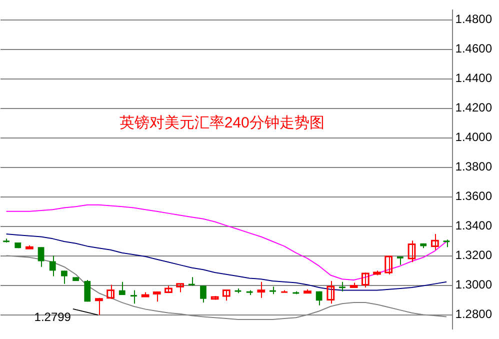 The image size is (499, 339). What do you see at coordinates (473, 225) in the screenshot?
I see `y-tick-label: 1.3400` at bounding box center [473, 225].